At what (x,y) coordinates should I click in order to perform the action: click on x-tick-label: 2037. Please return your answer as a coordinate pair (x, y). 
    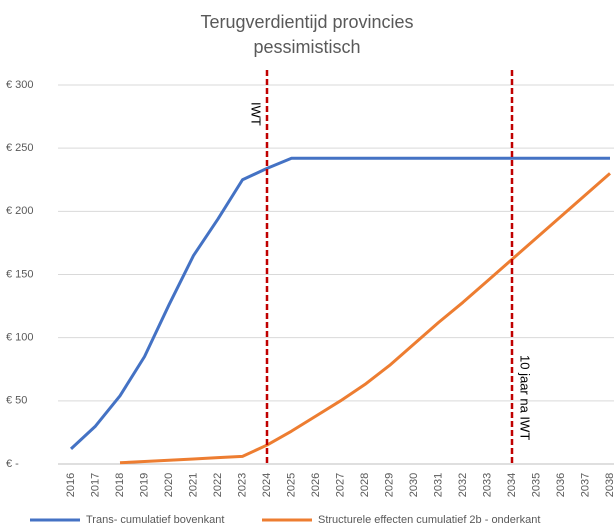
    Looking at the image, I should click on (585, 485).